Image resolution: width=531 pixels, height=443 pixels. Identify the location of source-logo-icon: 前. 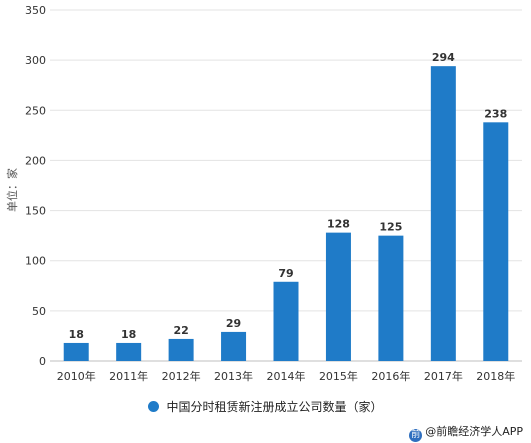
(416, 435).